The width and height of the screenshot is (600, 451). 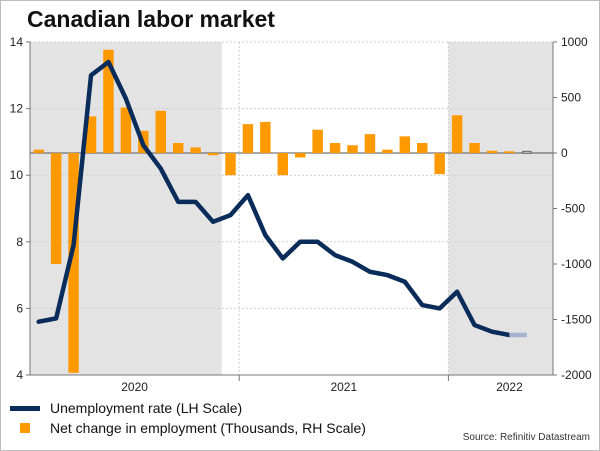 What do you see at coordinates (19, 375) in the screenshot?
I see `left-tick-label: 4` at bounding box center [19, 375].